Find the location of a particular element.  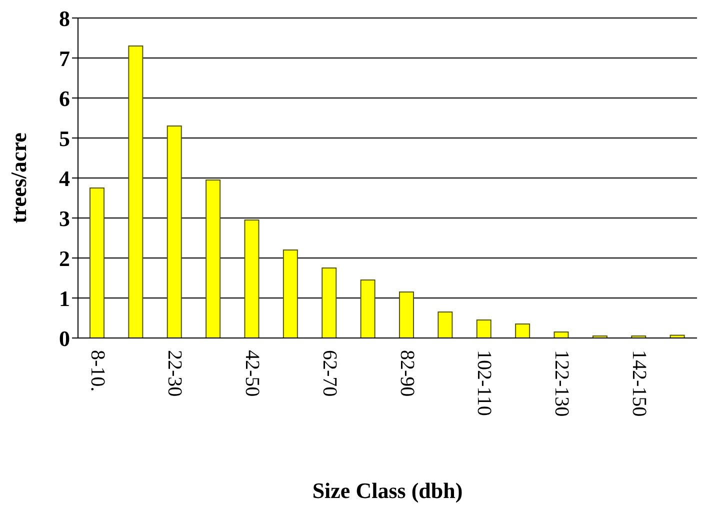

x-tick-label: 142-150 is located at coordinates (639, 383).